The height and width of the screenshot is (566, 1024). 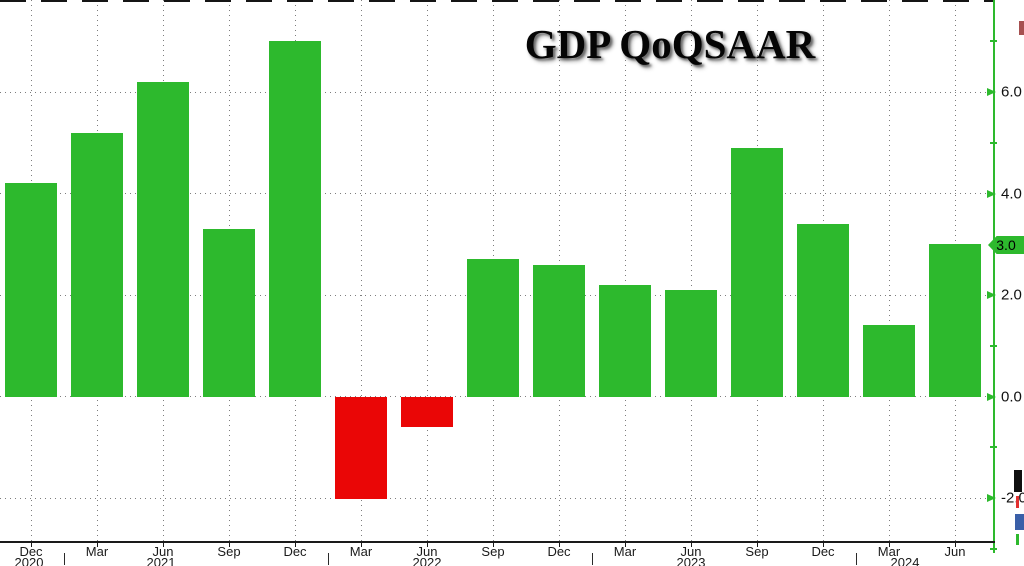 What do you see at coordinates (994, 276) in the screenshot?
I see `y-axis-line` at bounding box center [994, 276].